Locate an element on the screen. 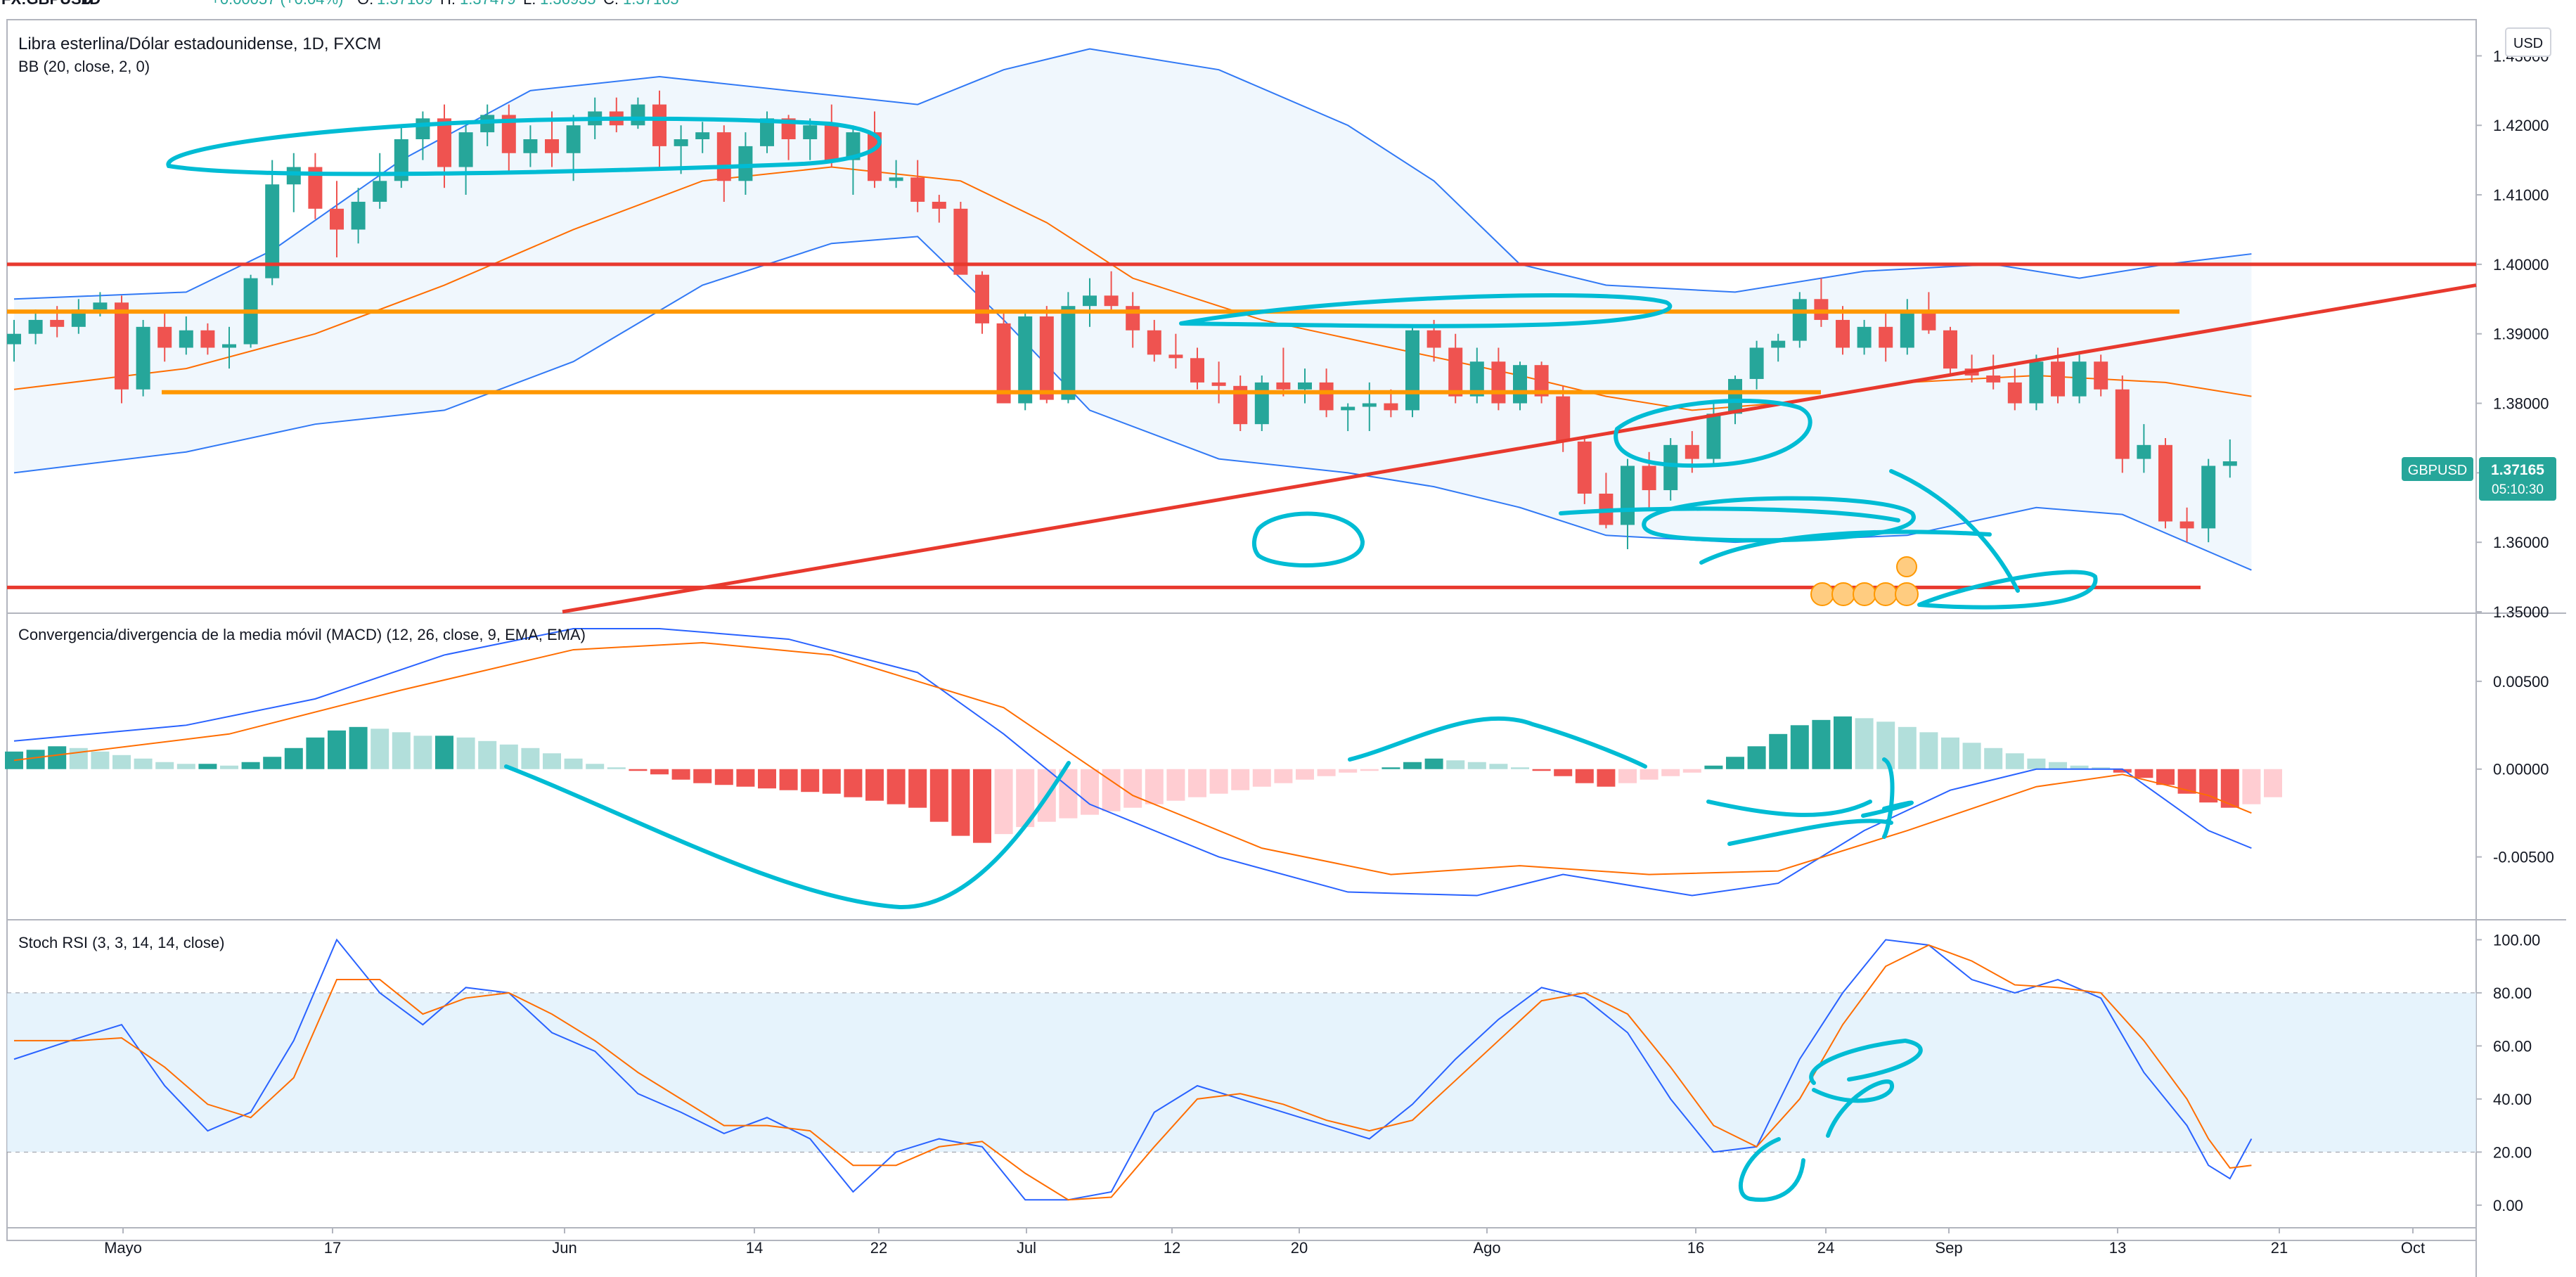 This screenshot has width=2576, height=1277. currency-button: USD is located at coordinates (2528, 42).